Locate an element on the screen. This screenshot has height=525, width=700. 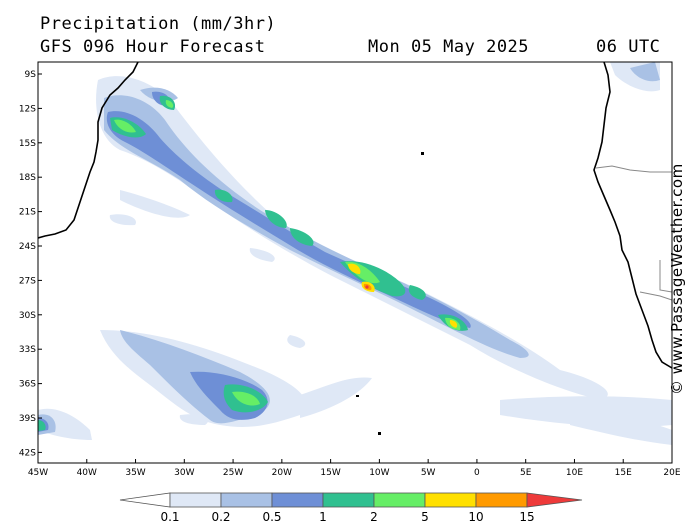
lat-label: 27S is located at coordinates (27, 281).